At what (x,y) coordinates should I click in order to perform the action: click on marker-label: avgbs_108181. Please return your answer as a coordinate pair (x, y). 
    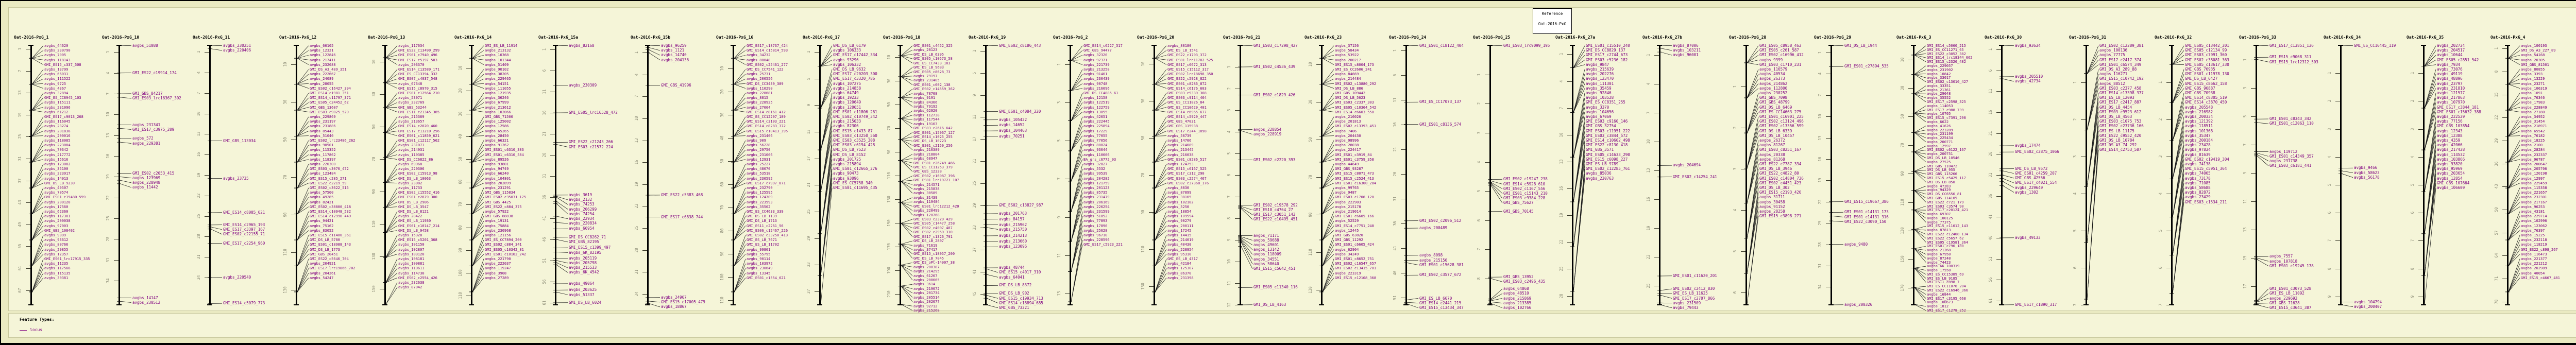
    Looking at the image, I should click on (411, 259).